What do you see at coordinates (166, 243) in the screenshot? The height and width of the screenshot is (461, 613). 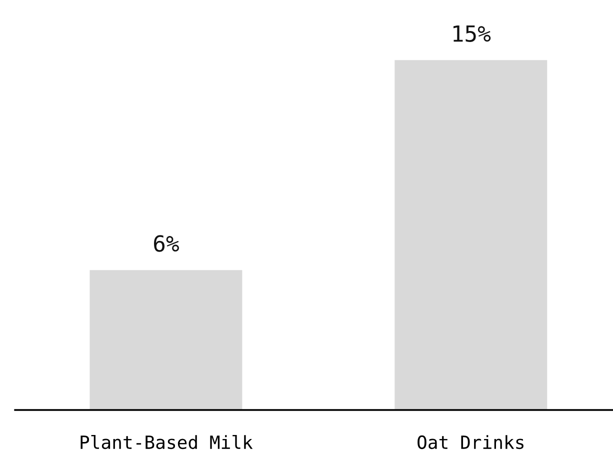 I see `data-label: 6%` at bounding box center [166, 243].